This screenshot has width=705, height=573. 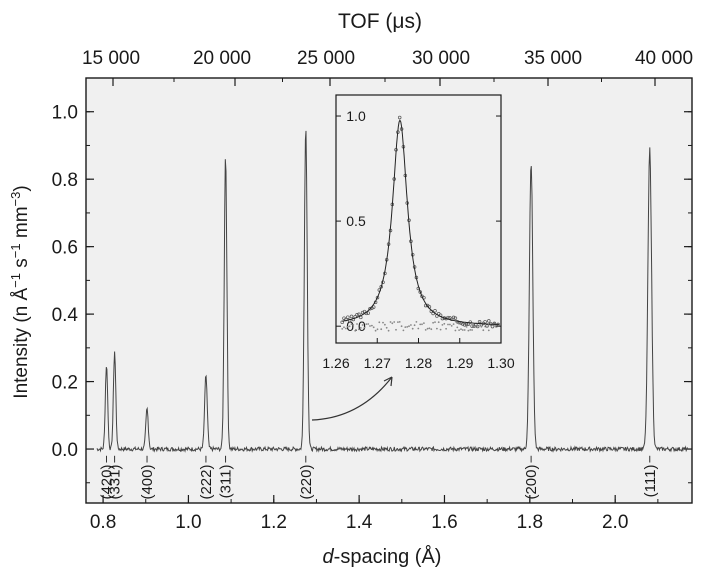 What do you see at coordinates (111, 58) in the screenshot?
I see `top-tick-label: 15 000` at bounding box center [111, 58].